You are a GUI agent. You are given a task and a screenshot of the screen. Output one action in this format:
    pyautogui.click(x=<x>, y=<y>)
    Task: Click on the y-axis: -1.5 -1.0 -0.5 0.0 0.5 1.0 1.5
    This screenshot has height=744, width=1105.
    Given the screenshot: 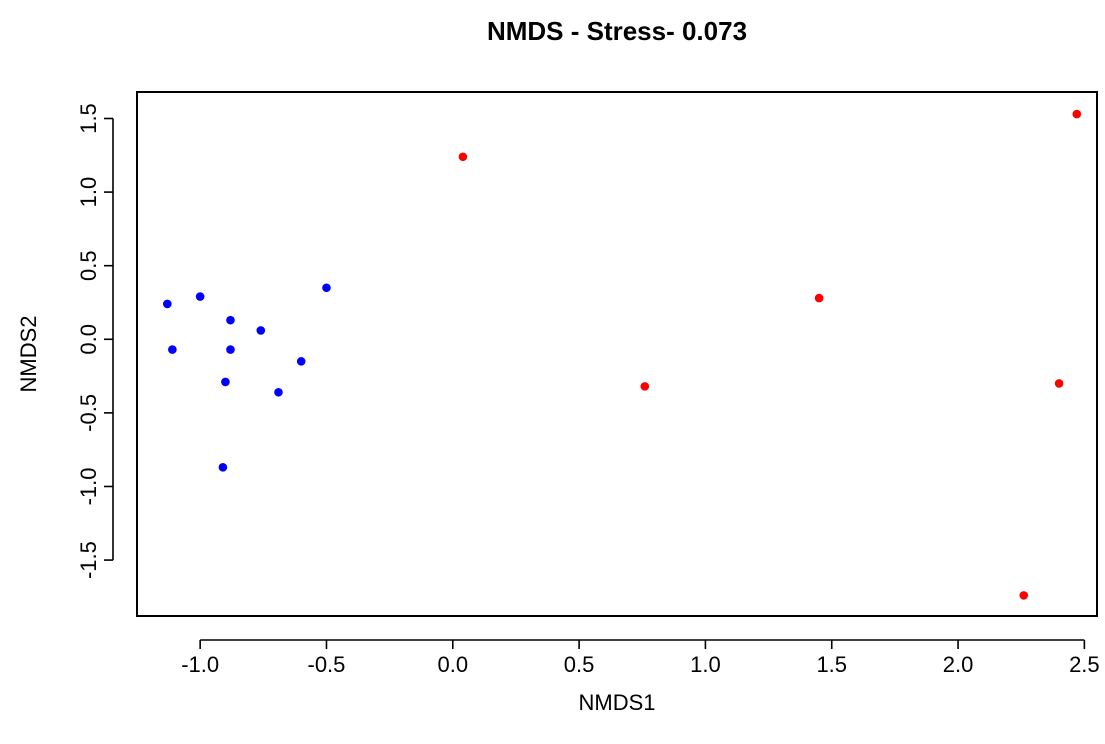 What is the action you would take?
    pyautogui.click(x=95, y=341)
    